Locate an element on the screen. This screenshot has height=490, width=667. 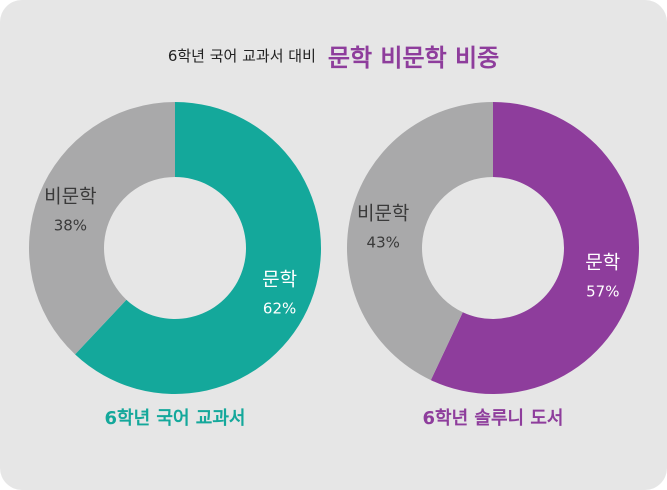
donut-caption-soluny: 6학년 솔루니 도서 is located at coordinates (493, 418).